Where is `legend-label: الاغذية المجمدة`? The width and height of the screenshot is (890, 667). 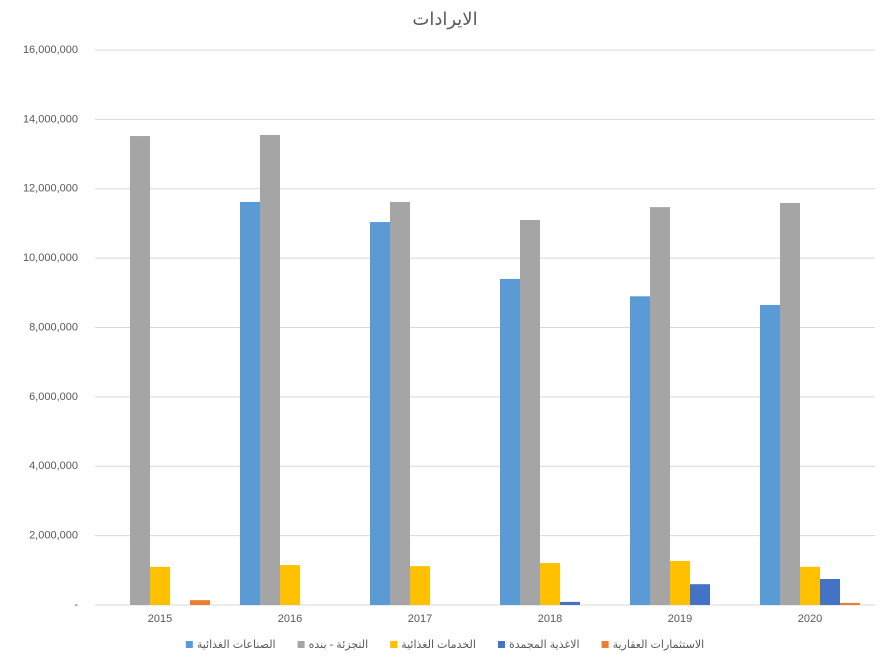 legend-label: الاغذية المجمدة is located at coordinates (544, 645).